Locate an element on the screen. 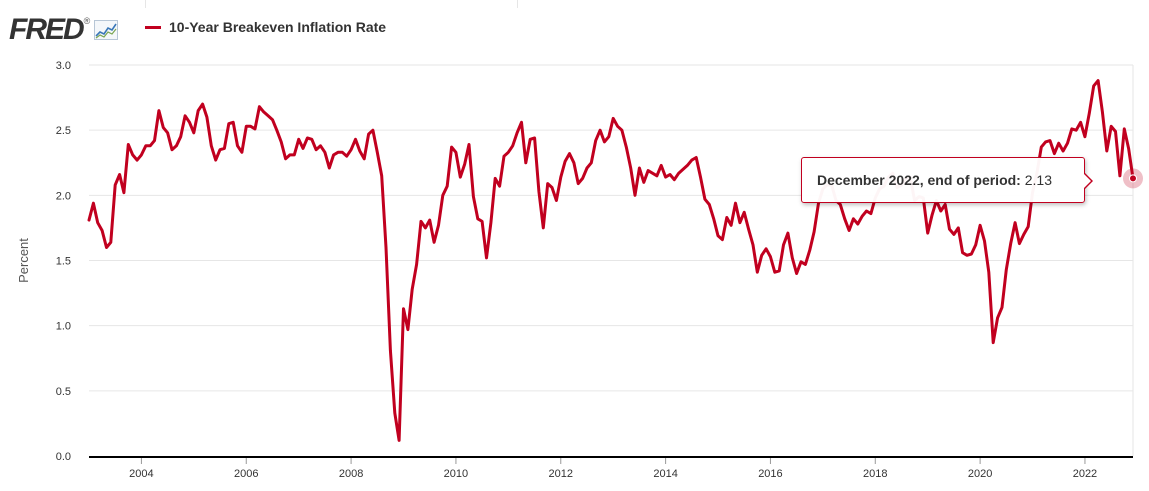 This screenshot has width=1149, height=491. y-tick-label: 1.0 is located at coordinates (63, 327).